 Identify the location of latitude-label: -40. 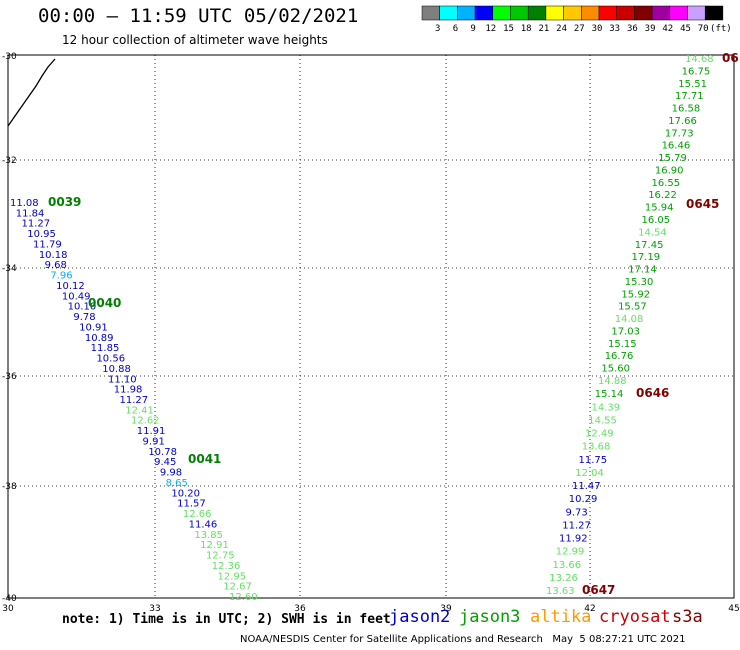
(9, 599).